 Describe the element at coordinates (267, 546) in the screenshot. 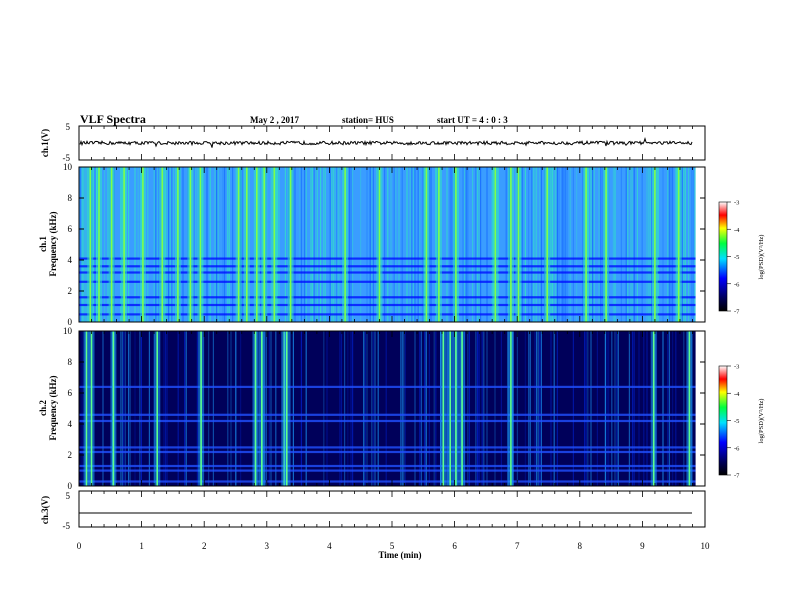

I see `time-tick-label: 3` at that location.